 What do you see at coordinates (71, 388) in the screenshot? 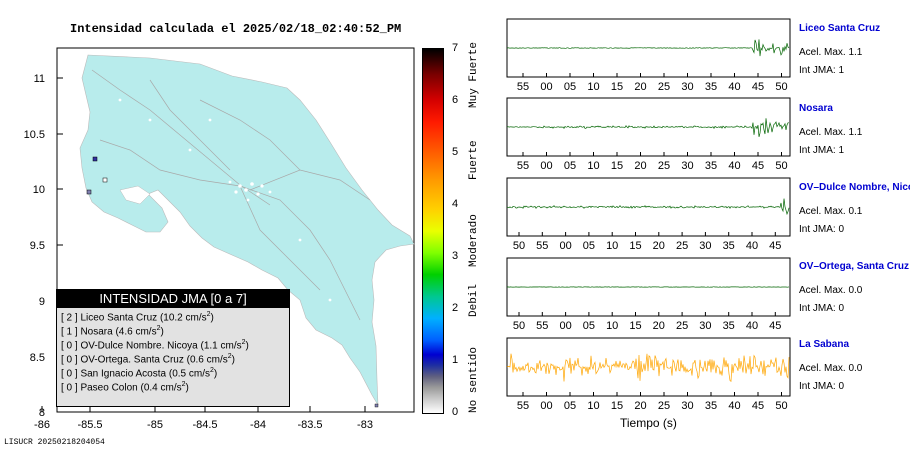
I see `legend-level: [ 0 ]` at bounding box center [71, 388].